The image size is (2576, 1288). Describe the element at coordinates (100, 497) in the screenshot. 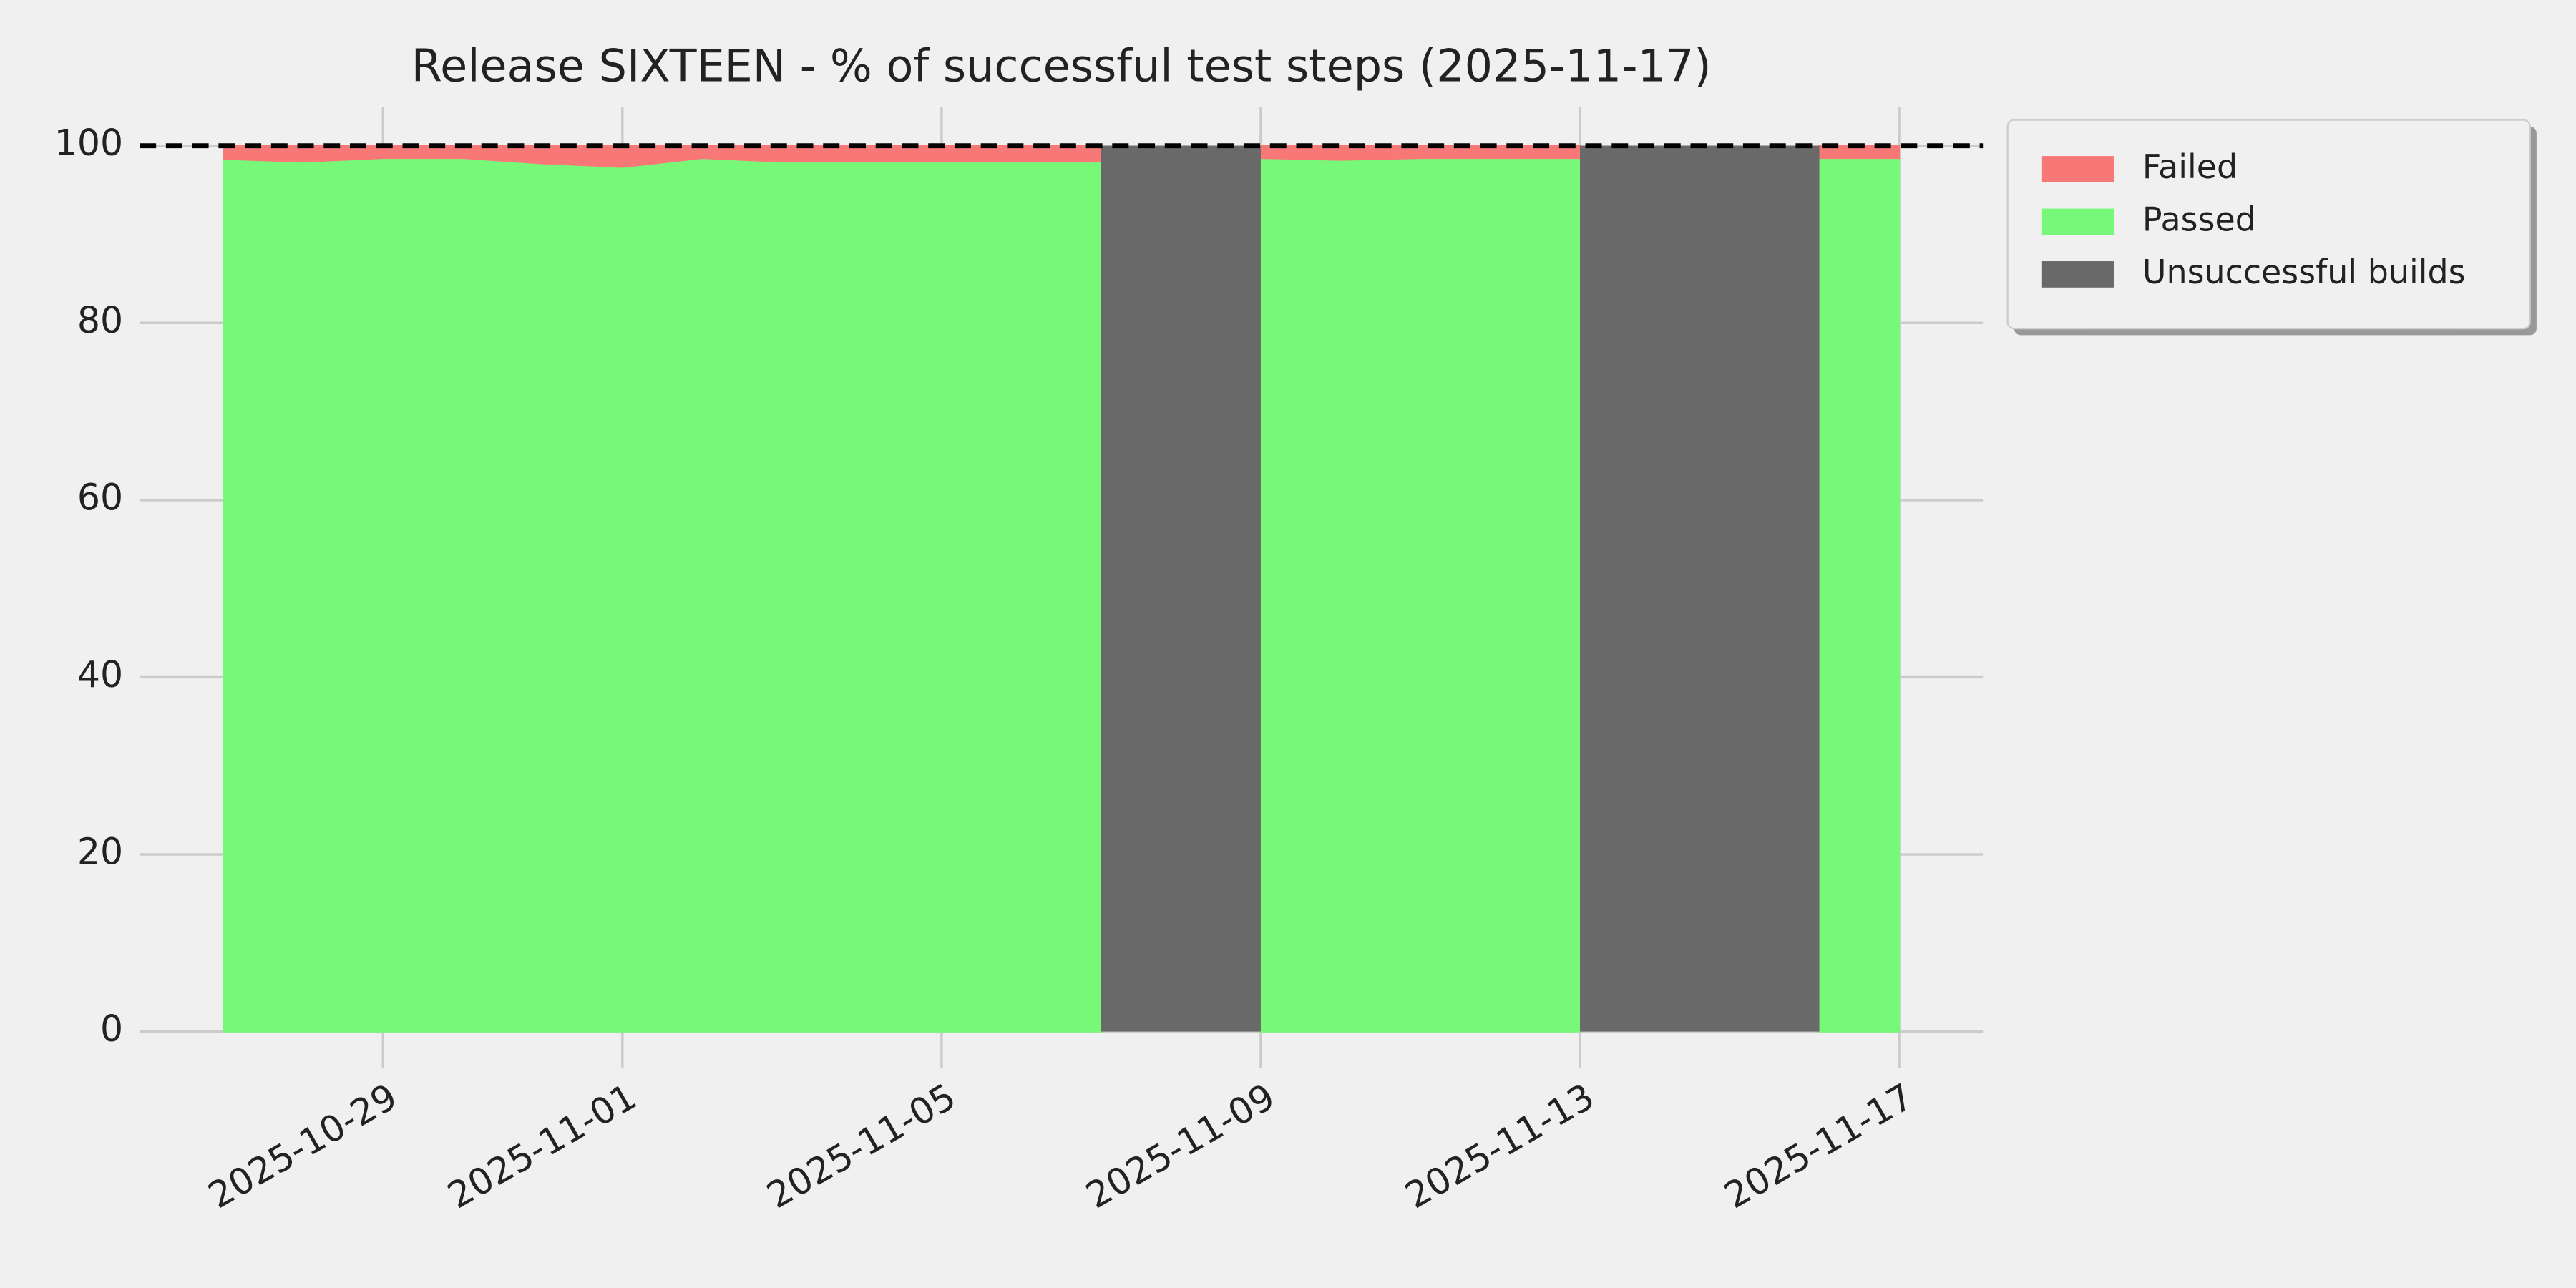

I see `y-tick-label: 60` at that location.